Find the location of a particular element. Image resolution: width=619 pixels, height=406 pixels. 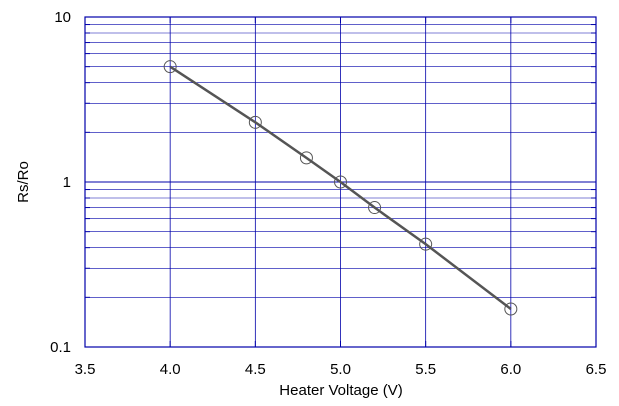

y-tick-label: 1 is located at coordinates (67, 182).